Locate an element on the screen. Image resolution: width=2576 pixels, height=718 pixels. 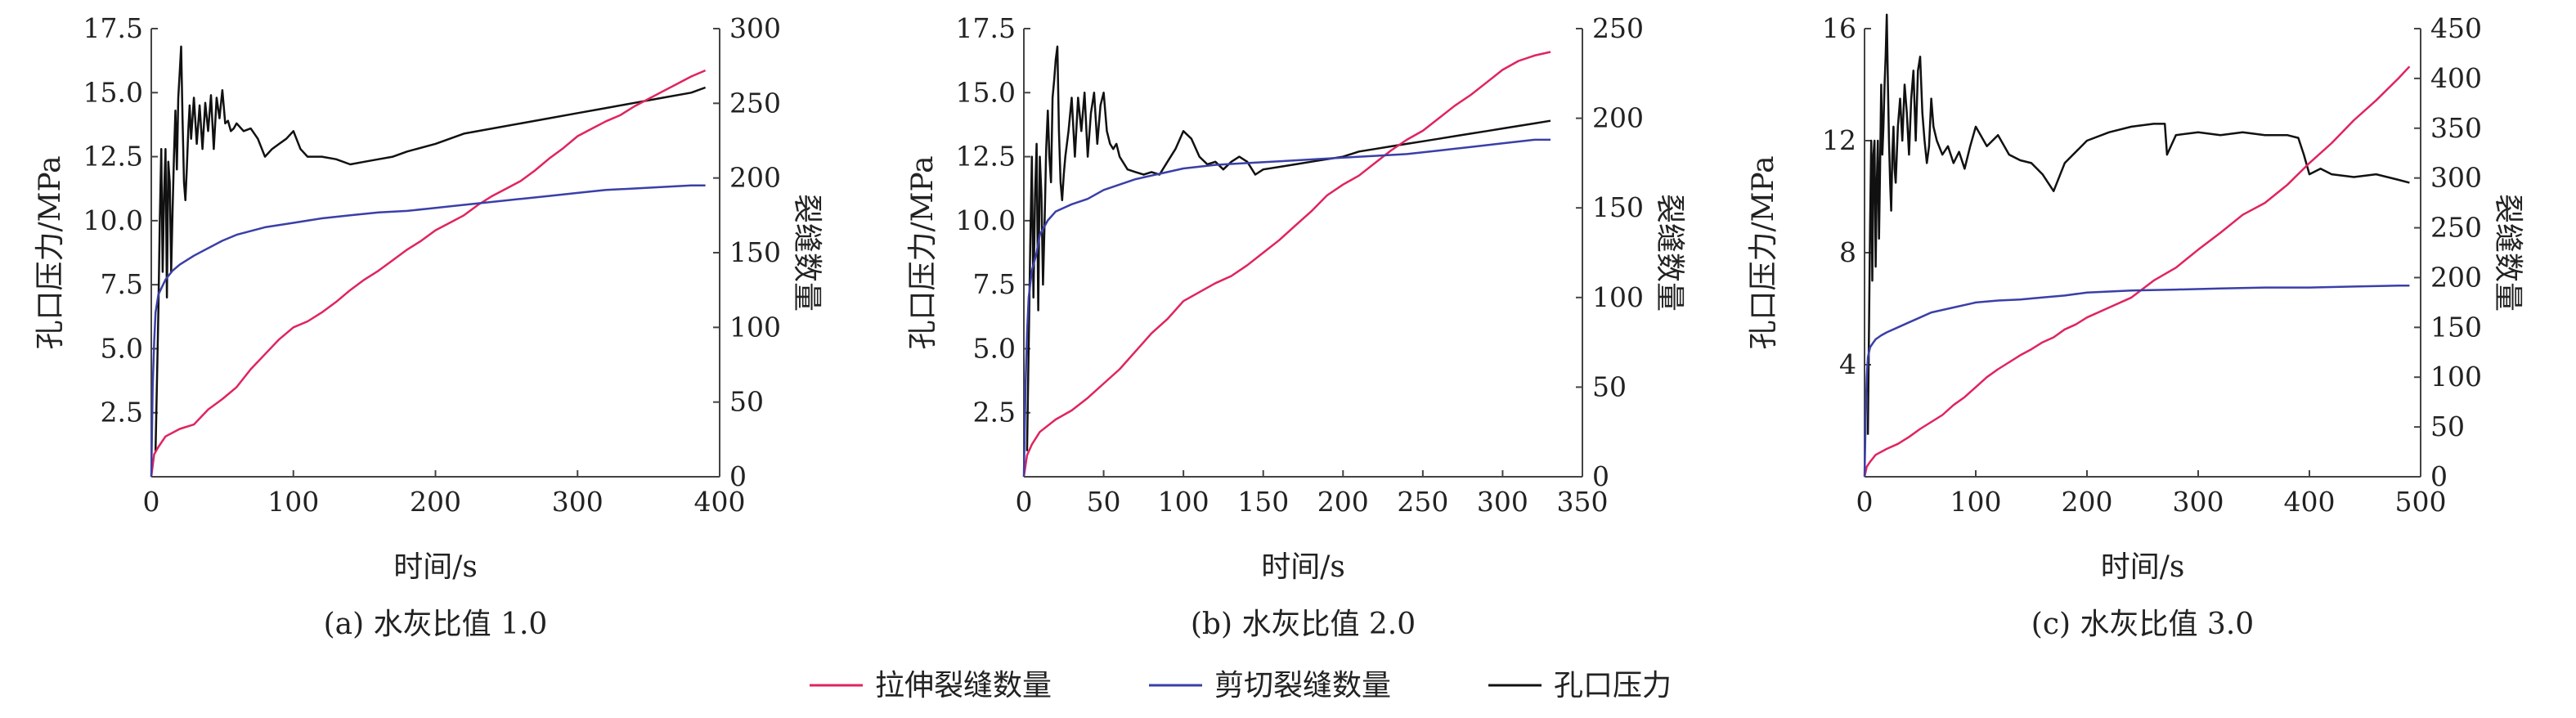
y-tick-label-right-a: 200 is located at coordinates (755, 178).